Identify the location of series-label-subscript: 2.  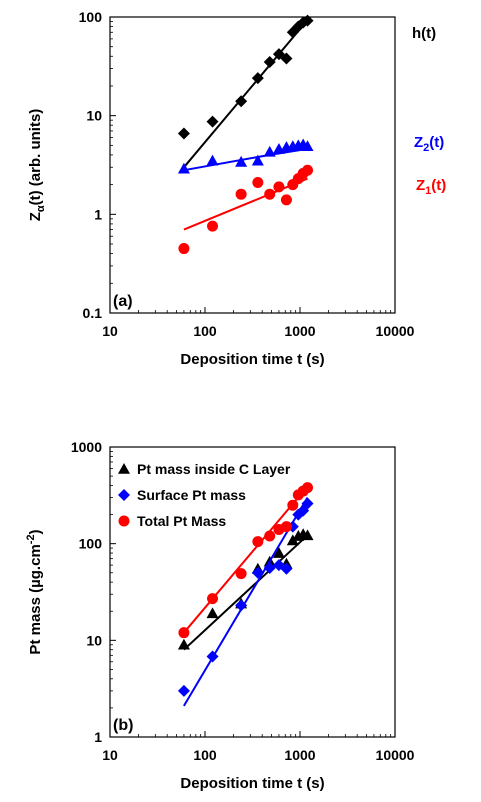
(426, 148).